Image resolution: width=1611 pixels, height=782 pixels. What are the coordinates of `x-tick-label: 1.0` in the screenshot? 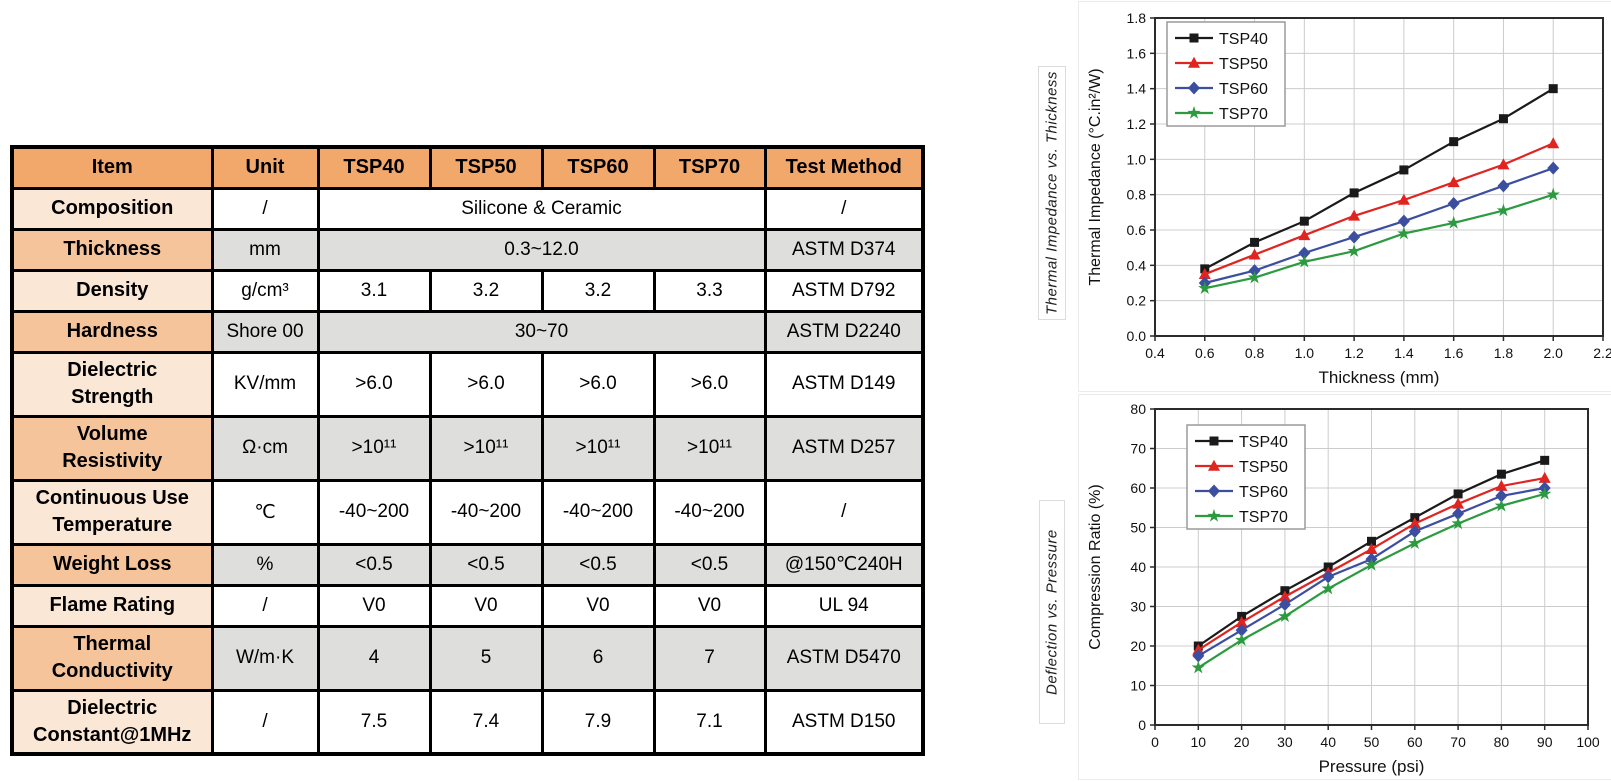 It's located at (1305, 353).